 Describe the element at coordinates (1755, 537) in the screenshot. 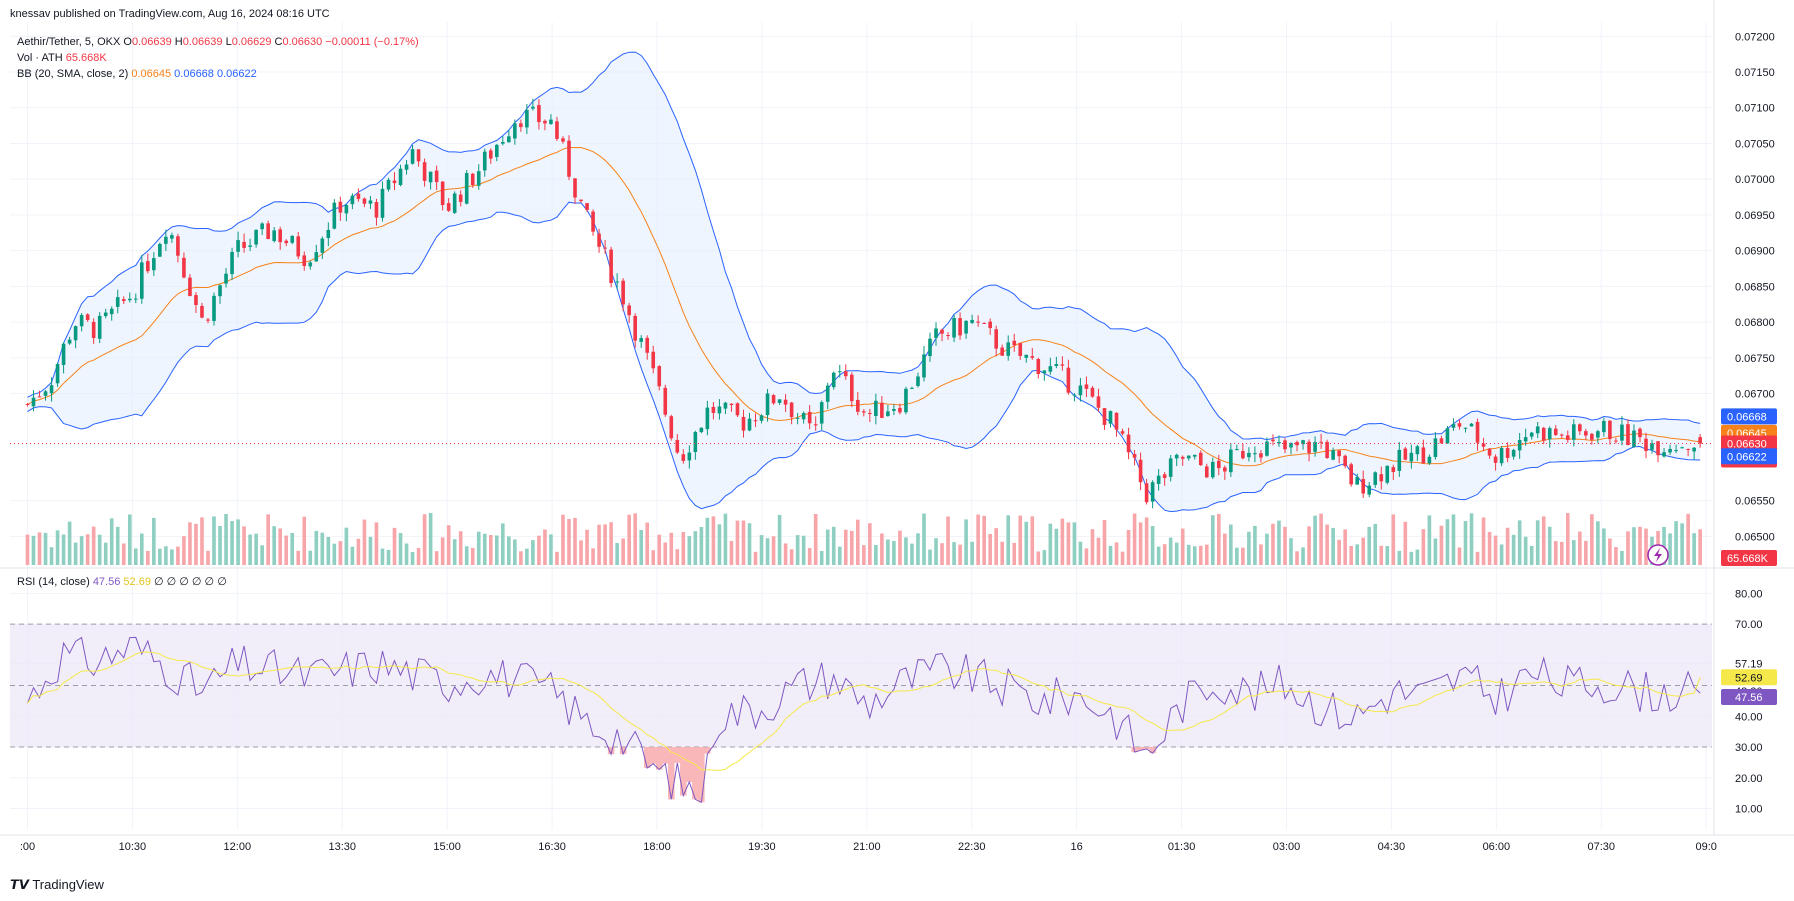

I see `price-tick-label: 0.06500` at that location.